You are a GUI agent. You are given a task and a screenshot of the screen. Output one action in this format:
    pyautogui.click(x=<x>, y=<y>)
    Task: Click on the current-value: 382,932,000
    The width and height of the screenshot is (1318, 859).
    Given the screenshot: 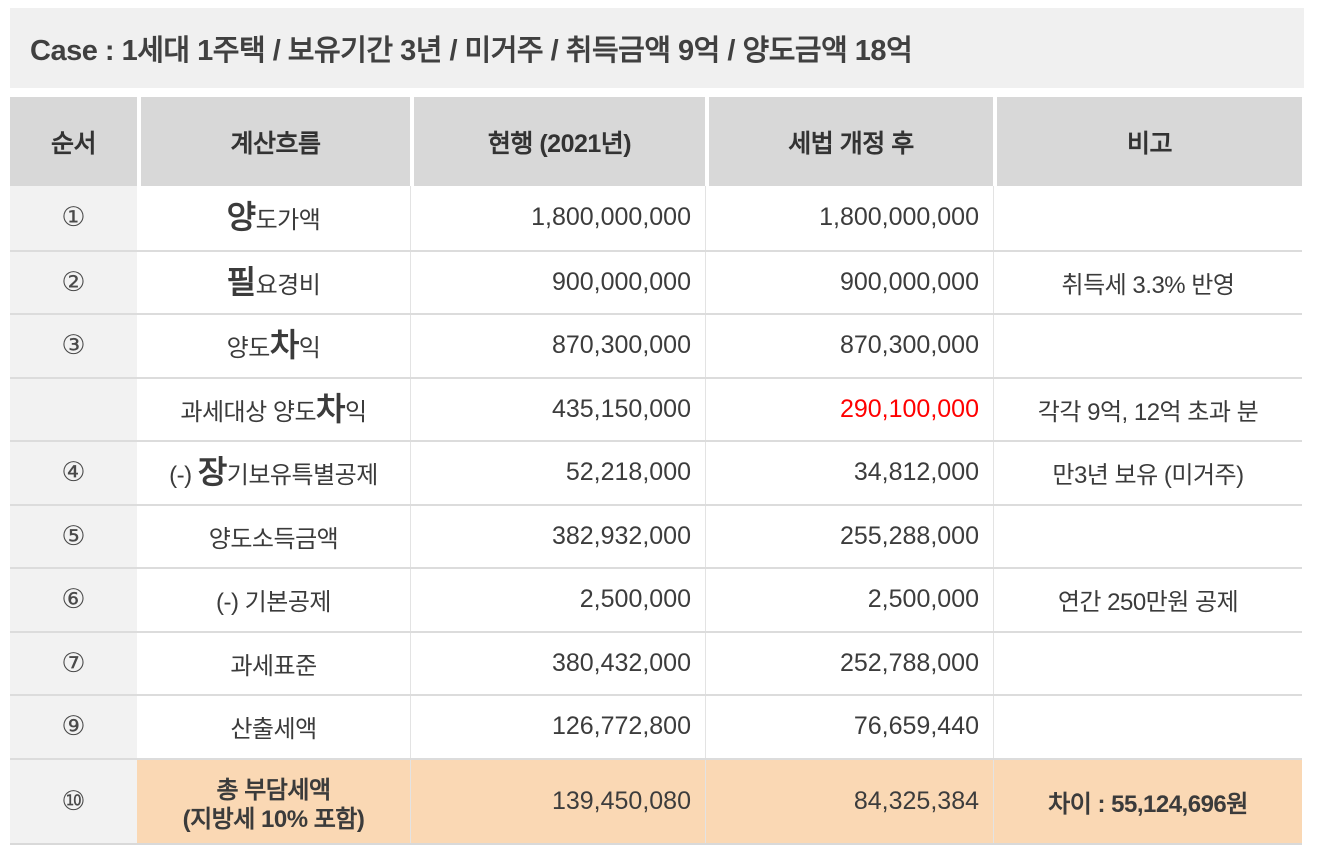 What is the action you would take?
    pyautogui.click(x=557, y=536)
    